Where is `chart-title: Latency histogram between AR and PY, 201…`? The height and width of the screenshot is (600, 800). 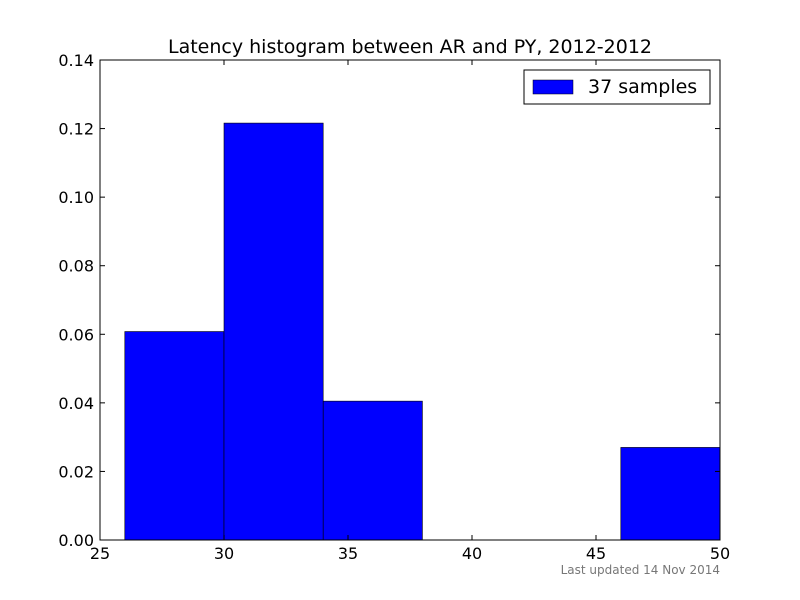
chart-title: Latency histogram between AR and PY, 201… is located at coordinates (410, 47).